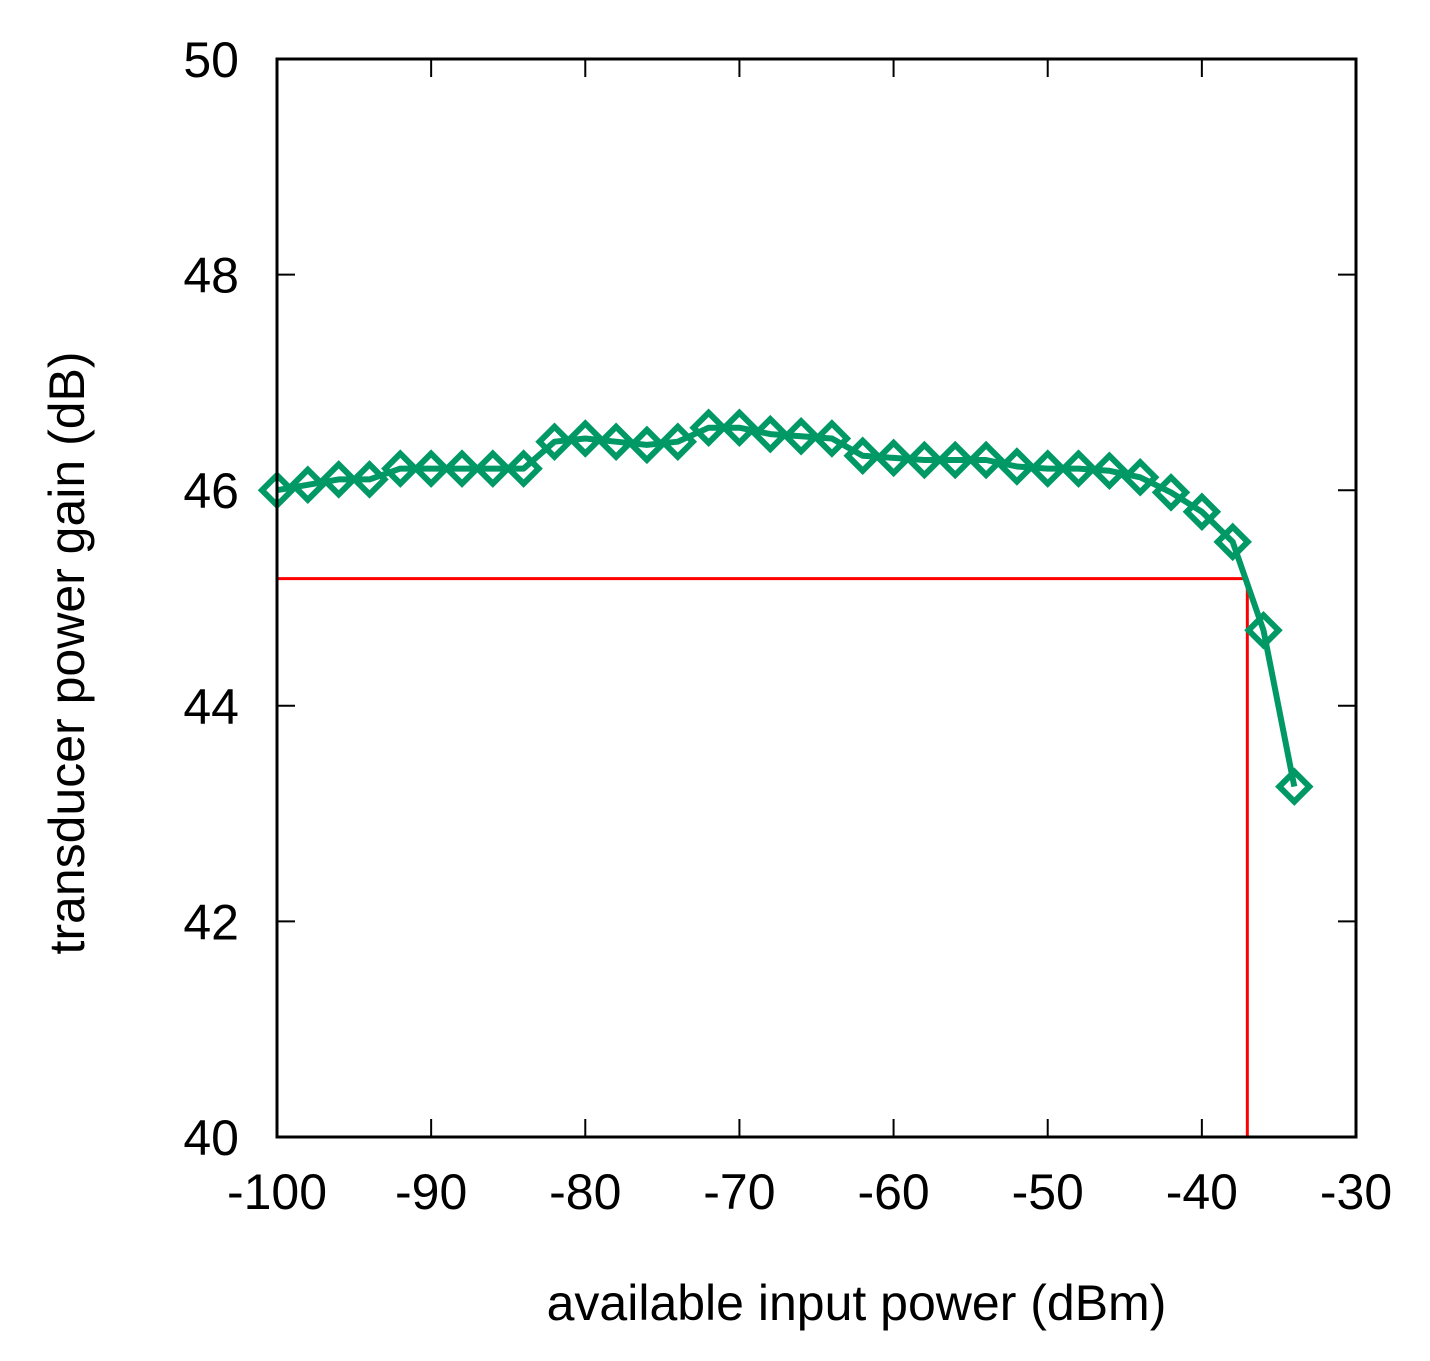 This screenshot has width=1430, height=1361. Describe the element at coordinates (1356, 1192) in the screenshot. I see `x-tick-label-7: -30` at that location.